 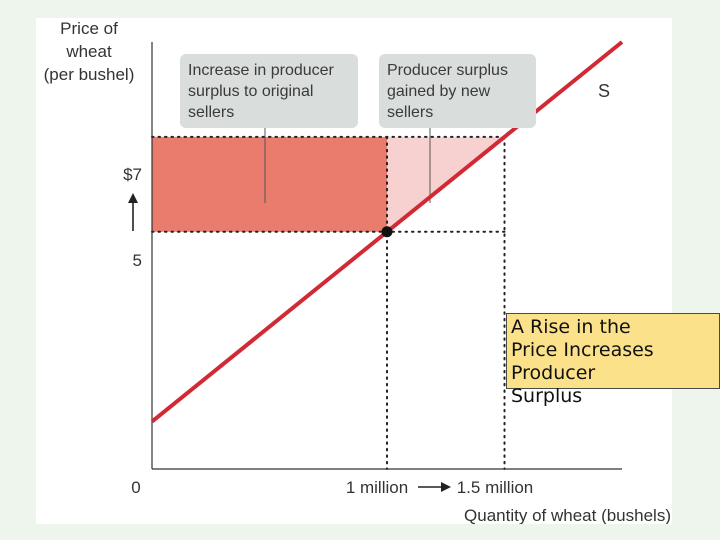 I want to click on equilibrium-point, so click(x=387, y=232).